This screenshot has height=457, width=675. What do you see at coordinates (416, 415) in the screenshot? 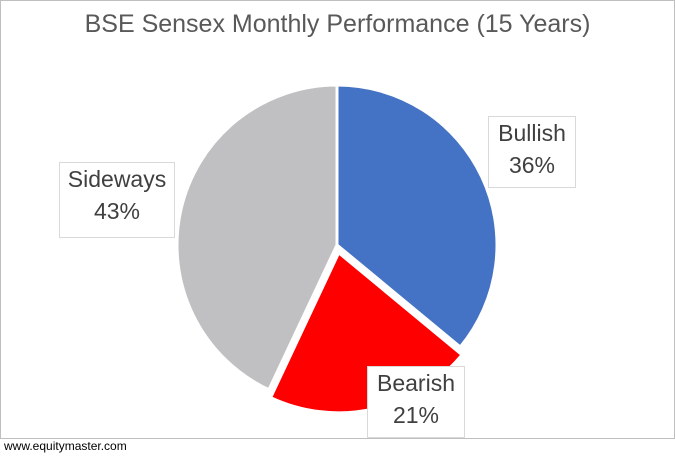
I see `slice-label-bearish-value: 21%` at bounding box center [416, 415].